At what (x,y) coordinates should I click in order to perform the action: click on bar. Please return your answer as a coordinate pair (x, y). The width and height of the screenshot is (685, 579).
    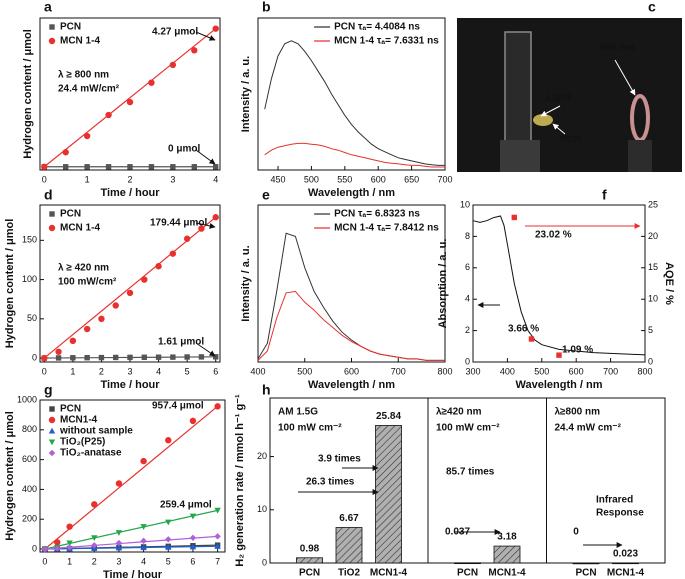
    Looking at the image, I should click on (349, 545).